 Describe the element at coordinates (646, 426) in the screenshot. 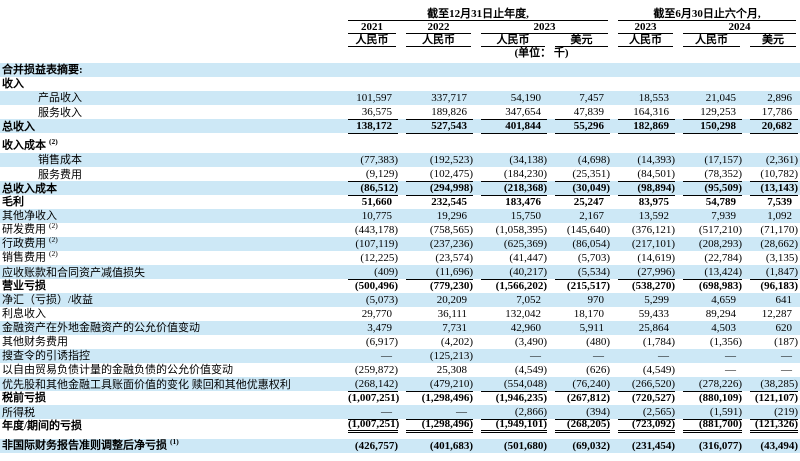

I see `value-cell: (723,092)` at that location.